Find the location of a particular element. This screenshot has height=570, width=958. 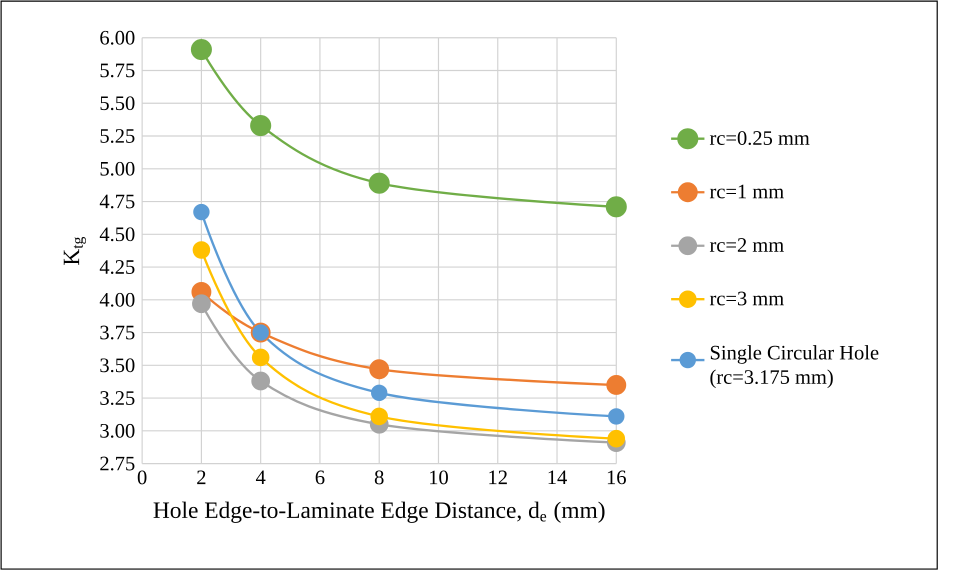

y-tick-label: 5.50 is located at coordinates (117, 103).